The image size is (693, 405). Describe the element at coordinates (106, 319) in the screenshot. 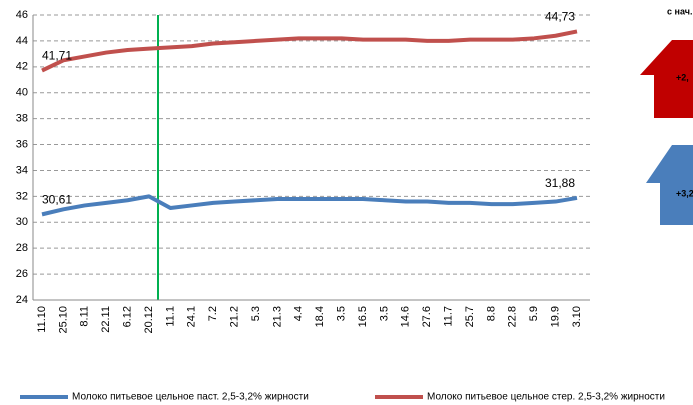

I see `x-tick-label: 22.11` at that location.